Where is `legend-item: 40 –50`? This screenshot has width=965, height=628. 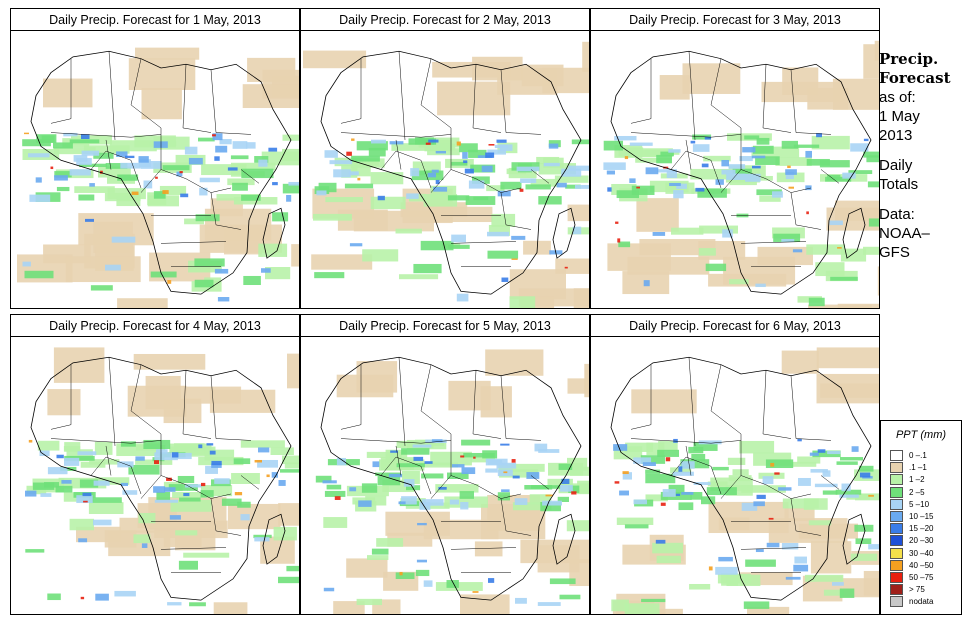
legend-item: 40 –50 is located at coordinates (912, 565).